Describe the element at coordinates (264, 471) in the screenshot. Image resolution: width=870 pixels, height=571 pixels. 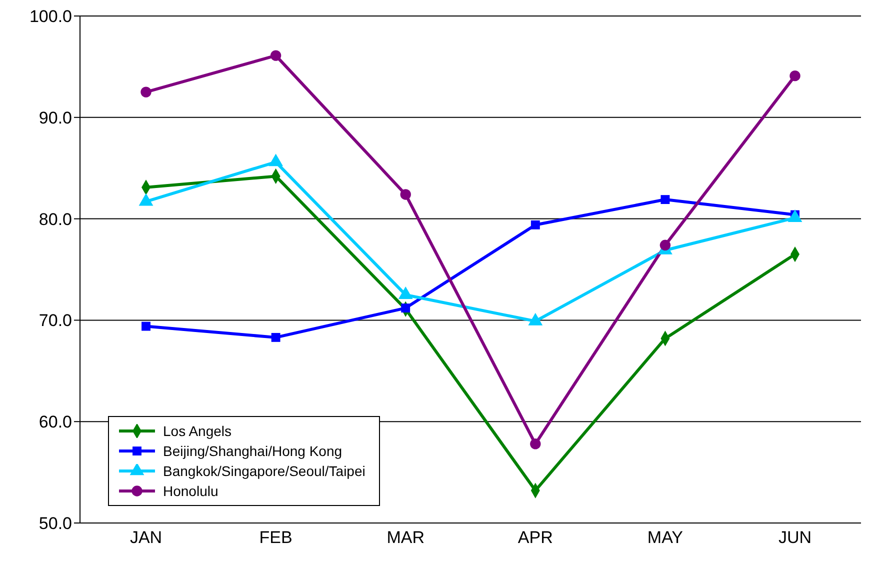
I see `legend-label: Bangkok/Singapore/Seoul/Taipei` at that location.